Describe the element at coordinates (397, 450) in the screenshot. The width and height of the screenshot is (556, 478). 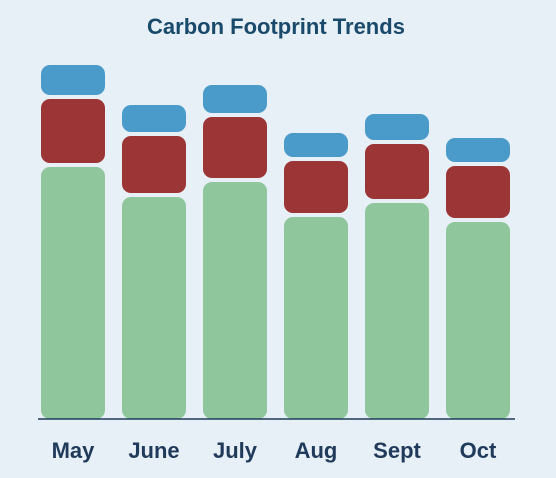
I see `x-tick-label: Sept` at that location.